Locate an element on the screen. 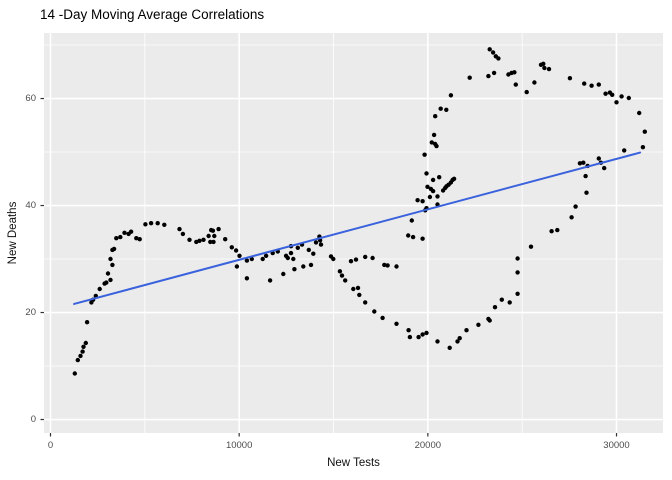 The width and height of the screenshot is (672, 480). x-tick-label: 30000 is located at coordinates (616, 445).